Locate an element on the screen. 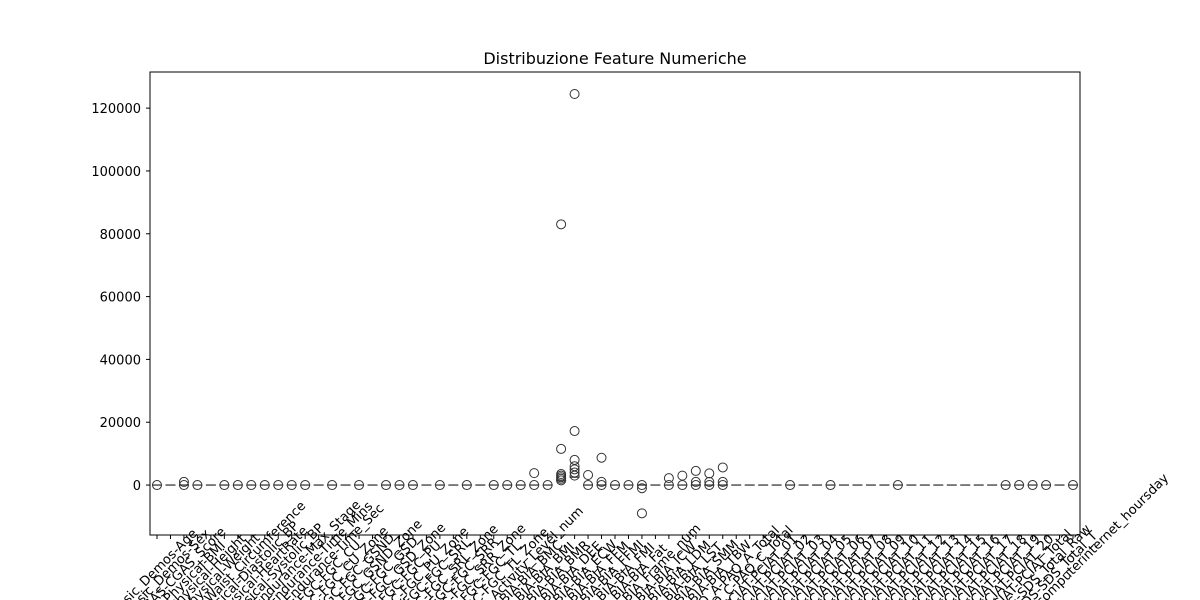 Image resolution: width=1200 pixels, height=600 pixels. y-tick-label: 20000 is located at coordinates (120, 423).